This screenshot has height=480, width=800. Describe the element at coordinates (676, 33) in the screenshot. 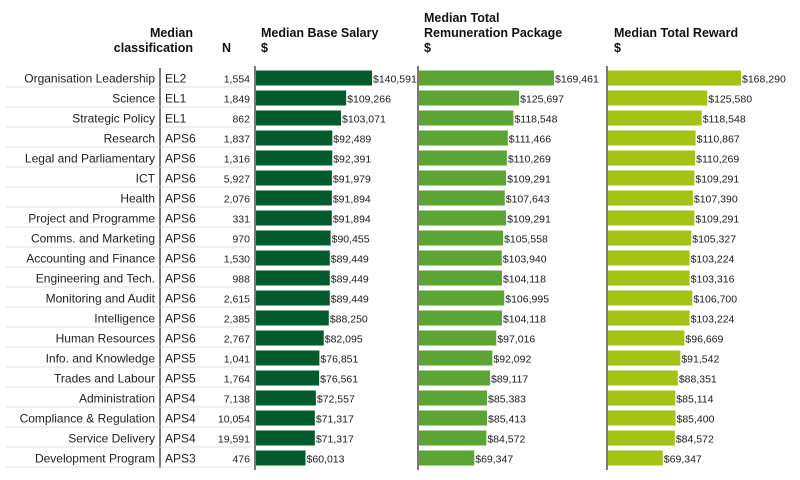

I see `header-total-reward-line: Median Total Reward` at that location.